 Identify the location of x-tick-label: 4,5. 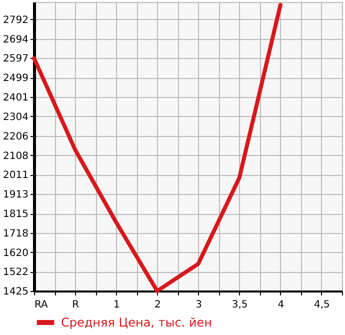
(322, 305).